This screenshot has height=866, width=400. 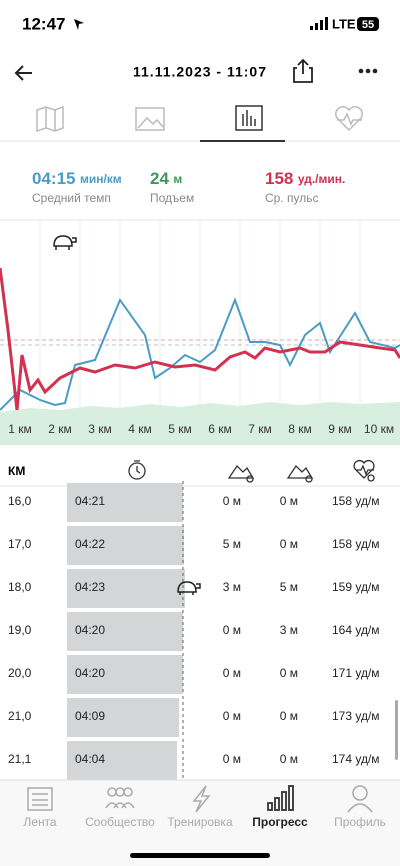 I want to click on cell: 16,0, so click(x=20, y=501).